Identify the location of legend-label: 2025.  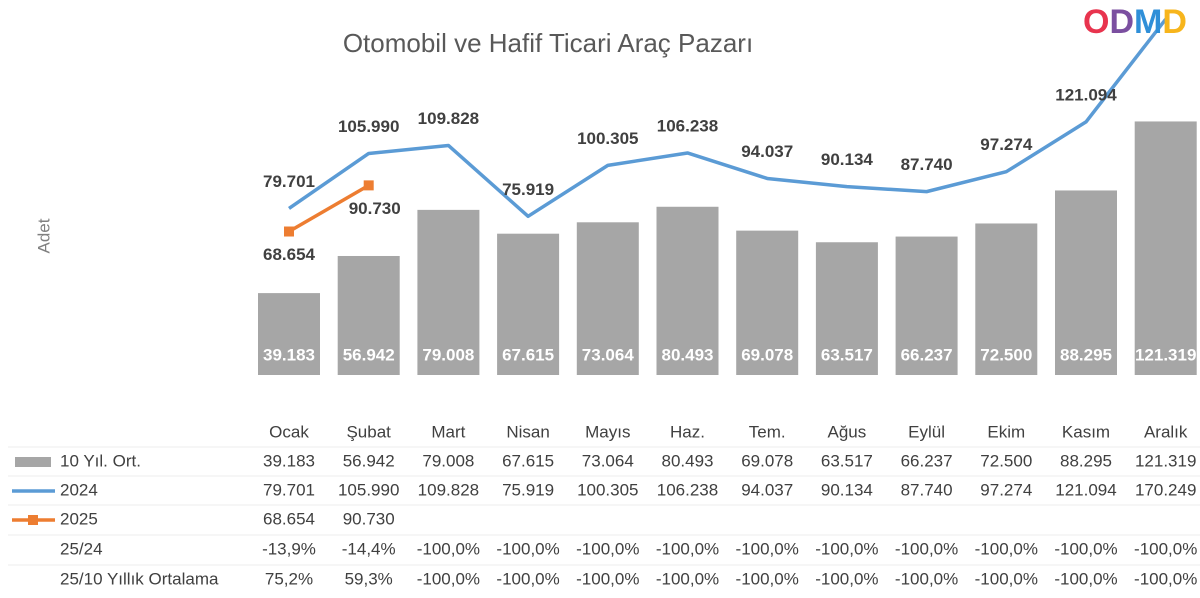
(79, 518).